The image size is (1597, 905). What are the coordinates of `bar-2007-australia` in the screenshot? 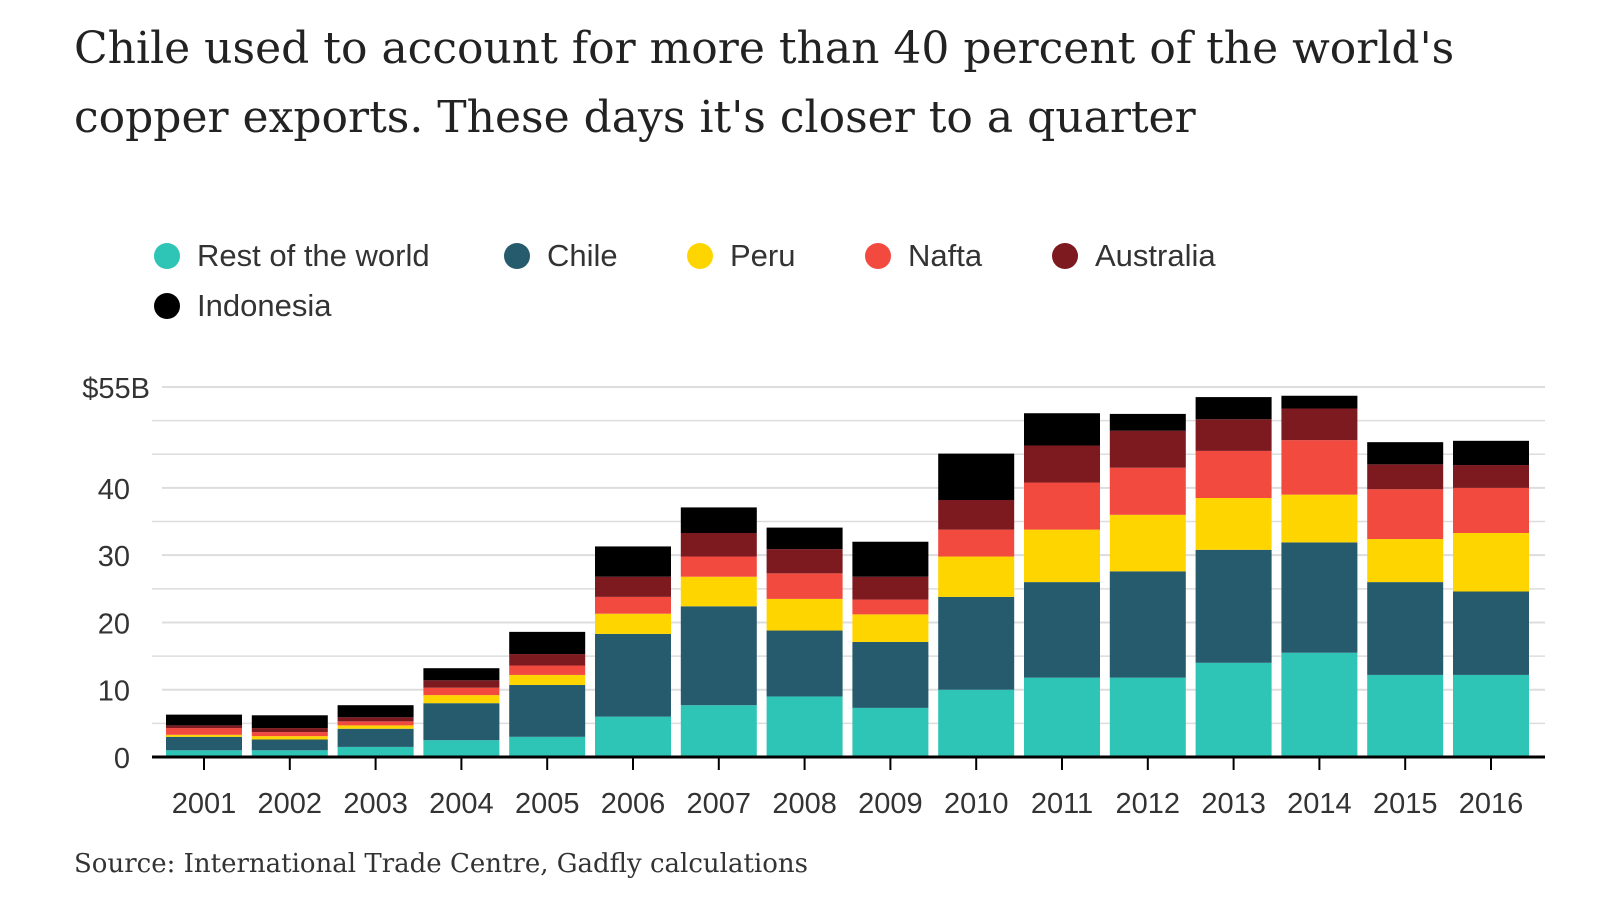 It's located at (718, 544).